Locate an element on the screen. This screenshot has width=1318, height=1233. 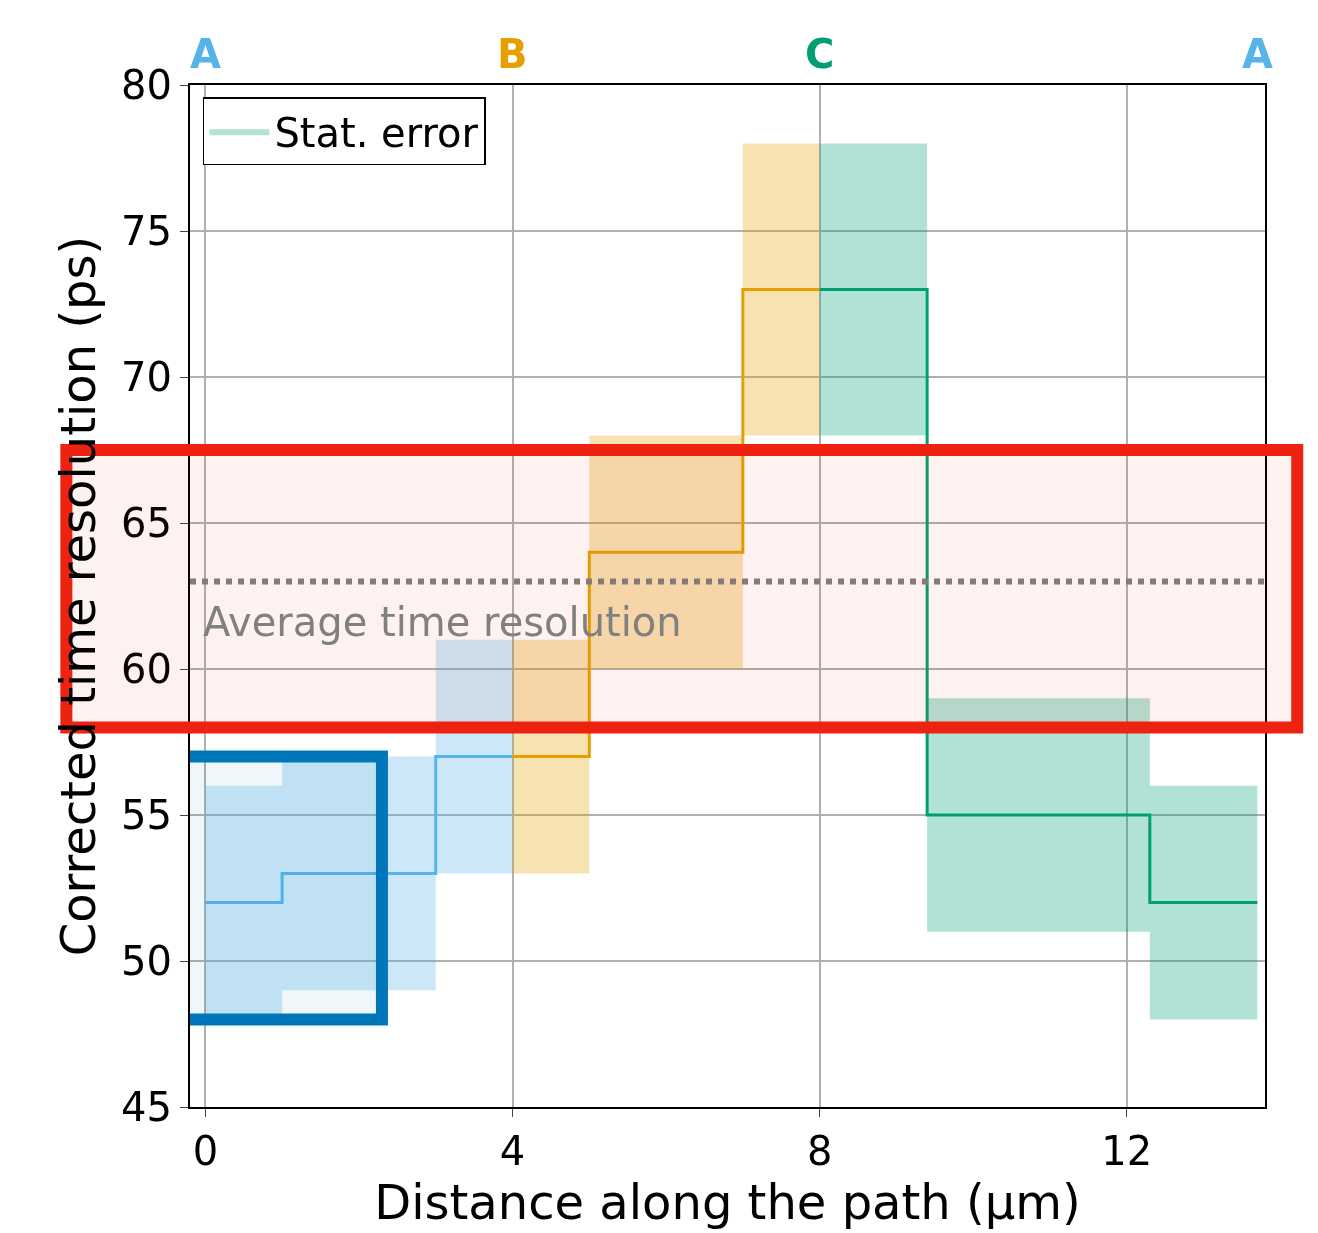
y-tick-label: 55 is located at coordinates (146, 815).